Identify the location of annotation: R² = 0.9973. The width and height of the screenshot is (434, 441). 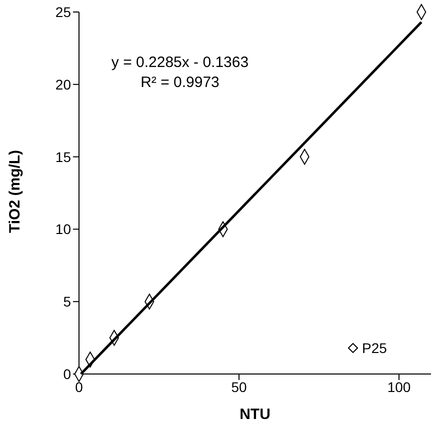
(180, 82).